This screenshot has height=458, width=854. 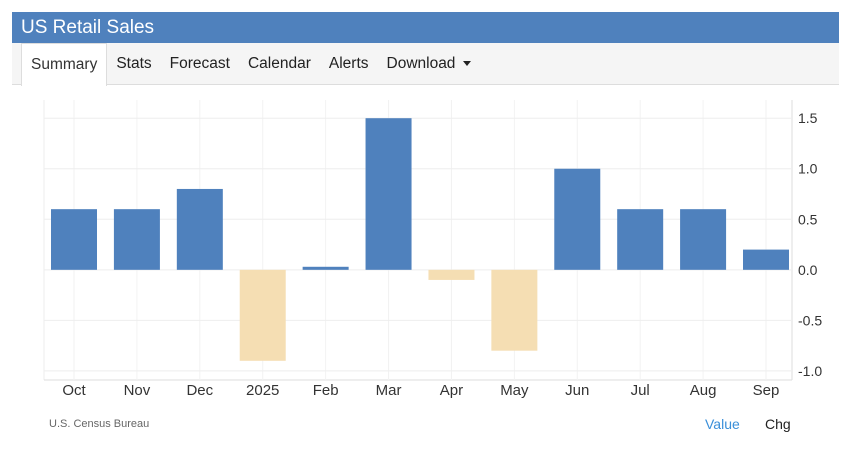 I want to click on bar-aug, so click(x=703, y=239).